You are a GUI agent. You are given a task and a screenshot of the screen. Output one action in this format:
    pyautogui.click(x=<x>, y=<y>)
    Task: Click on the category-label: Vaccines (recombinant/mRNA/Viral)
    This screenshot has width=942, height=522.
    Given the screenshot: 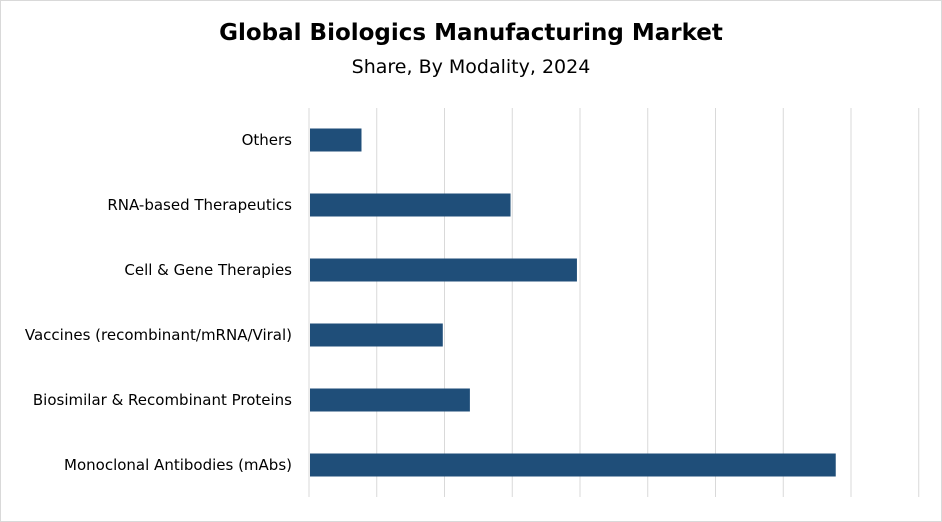 What is the action you would take?
    pyautogui.click(x=158, y=335)
    